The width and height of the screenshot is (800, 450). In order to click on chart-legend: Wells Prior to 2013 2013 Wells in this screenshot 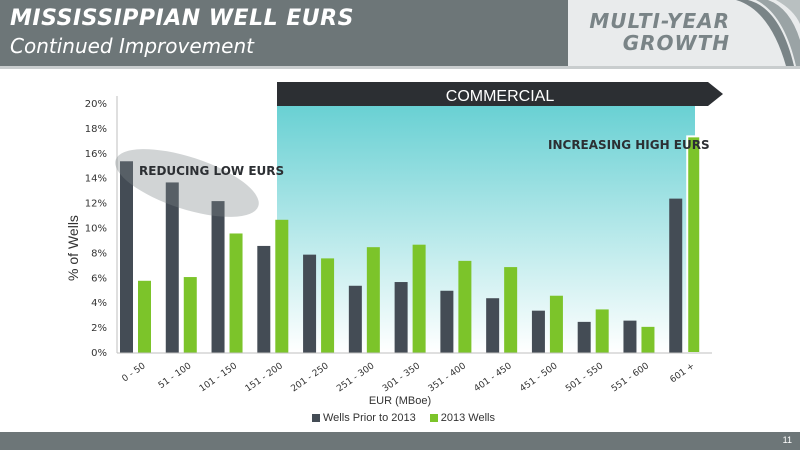, I will do `click(410, 418)`.